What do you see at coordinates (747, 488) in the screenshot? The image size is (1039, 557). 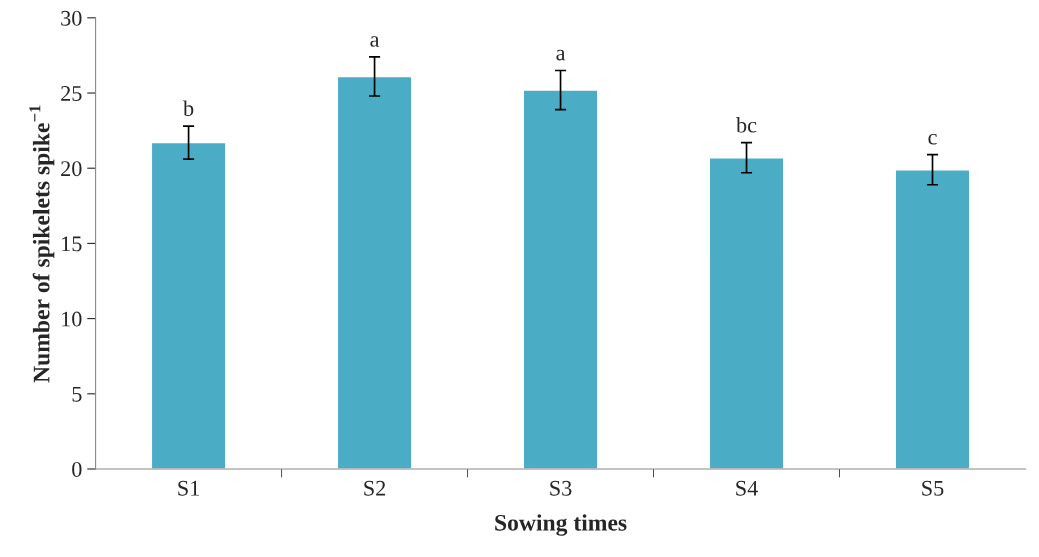 I see `x-tick-label: S4` at bounding box center [747, 488].